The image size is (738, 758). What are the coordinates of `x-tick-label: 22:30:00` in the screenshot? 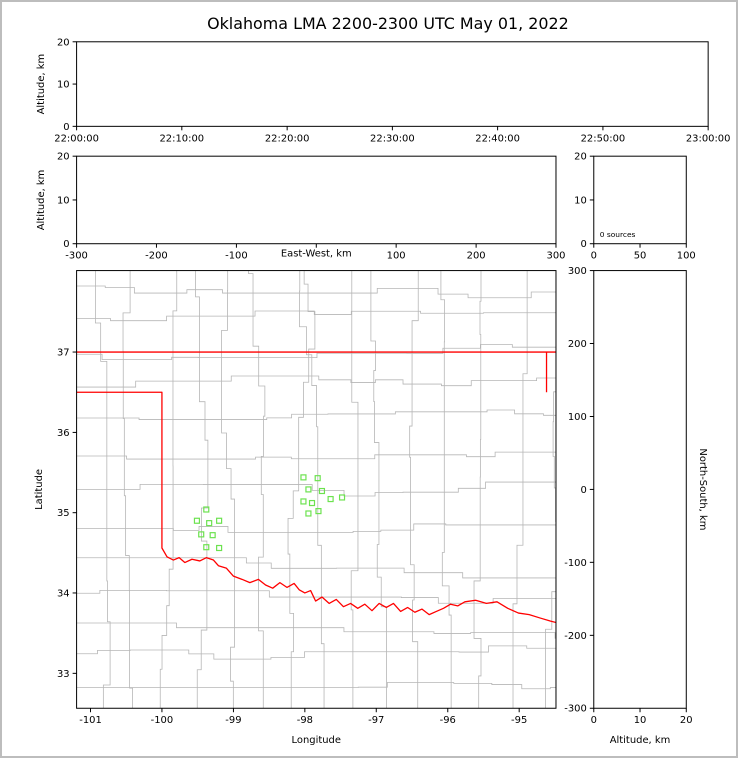 It's located at (392, 138).